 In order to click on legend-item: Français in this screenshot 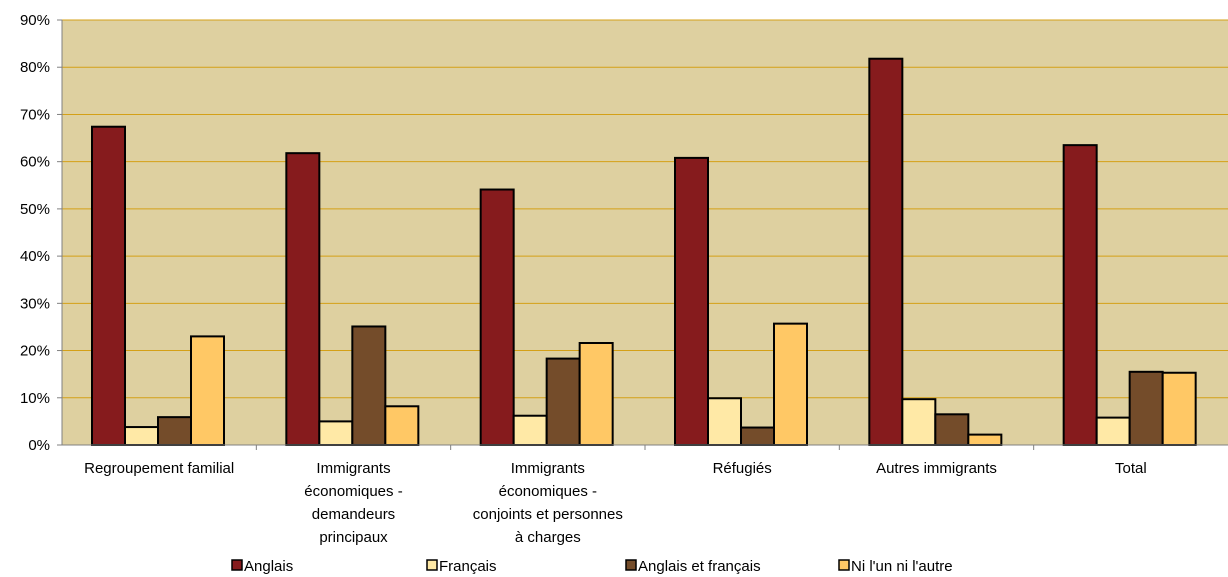, I will do `click(461, 566)`.